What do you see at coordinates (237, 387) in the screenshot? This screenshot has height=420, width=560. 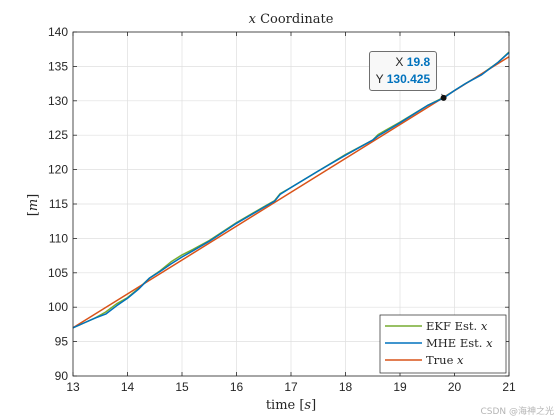 I see `x-tick-label: 16` at bounding box center [237, 387].